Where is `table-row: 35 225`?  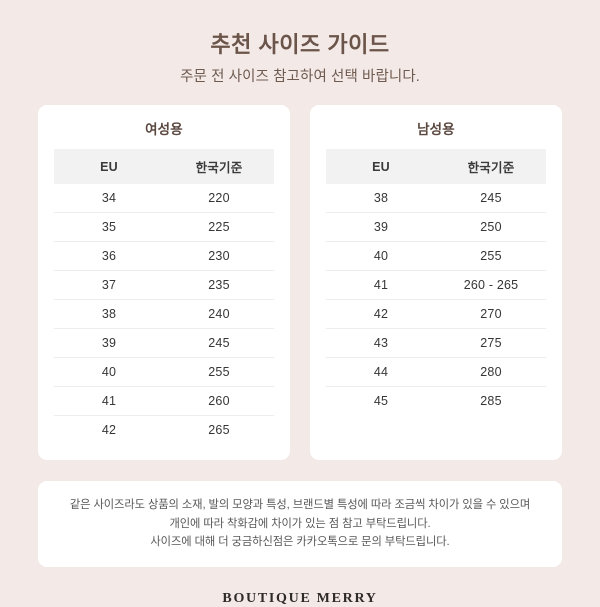 table-row: 35 225 is located at coordinates (164, 227).